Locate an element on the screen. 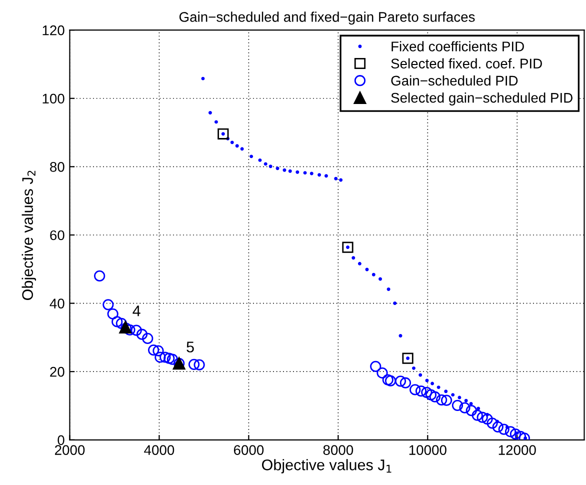 This screenshot has height=485, width=586. y-tick-label: 60 is located at coordinates (57, 235).